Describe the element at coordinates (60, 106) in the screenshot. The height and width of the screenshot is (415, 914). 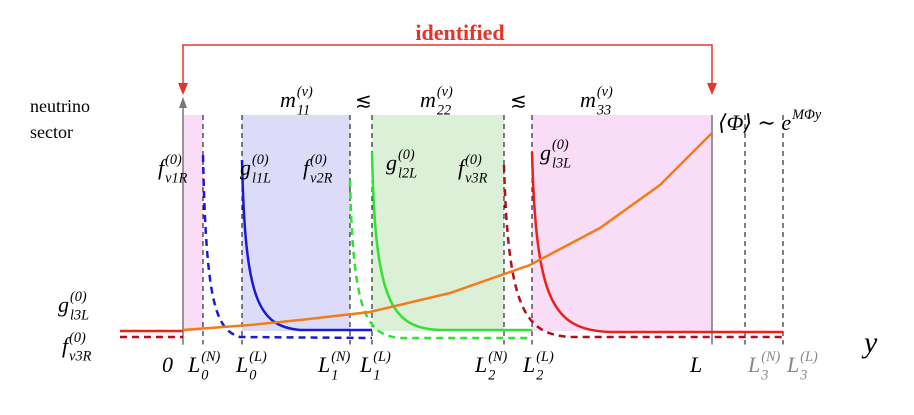
I see `sector-label: neutrino` at that location.